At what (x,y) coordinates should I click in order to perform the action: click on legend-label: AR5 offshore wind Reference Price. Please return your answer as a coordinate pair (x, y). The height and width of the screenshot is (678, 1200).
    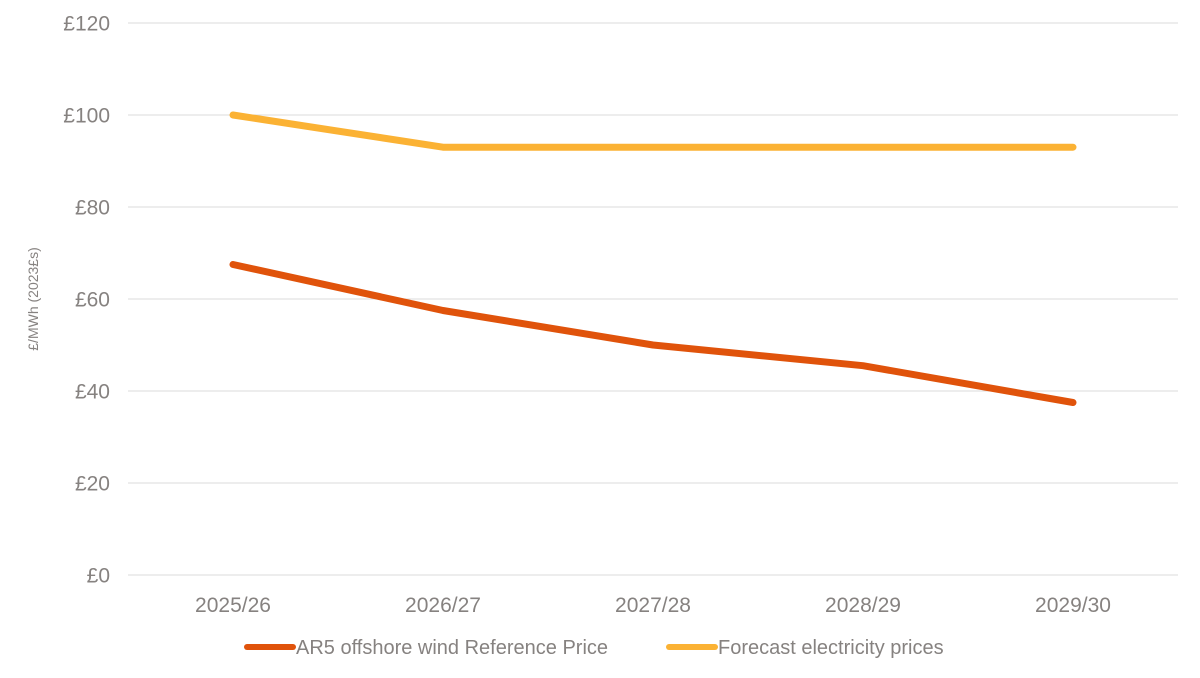
    Looking at the image, I should click on (452, 648).